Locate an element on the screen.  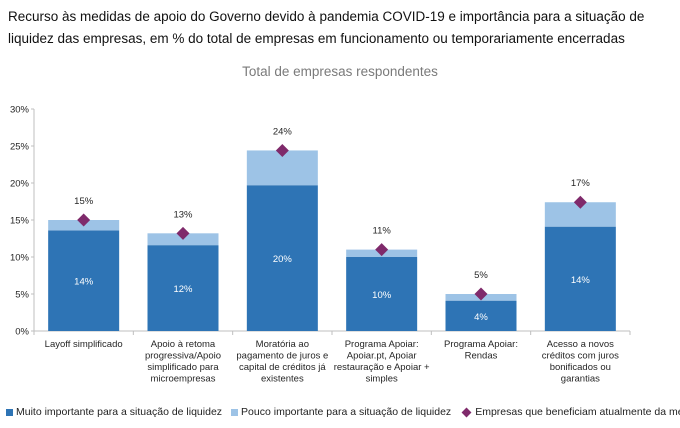
x-category-label: restauração e Apoiar + is located at coordinates (382, 367).